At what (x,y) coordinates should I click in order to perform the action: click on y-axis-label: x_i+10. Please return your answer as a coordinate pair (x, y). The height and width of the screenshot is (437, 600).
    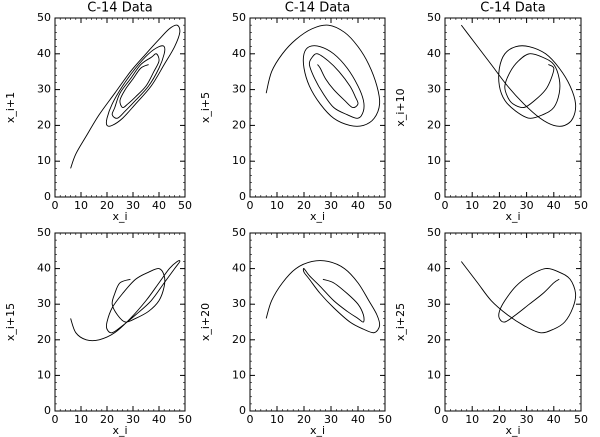
    Looking at the image, I should click on (400, 107).